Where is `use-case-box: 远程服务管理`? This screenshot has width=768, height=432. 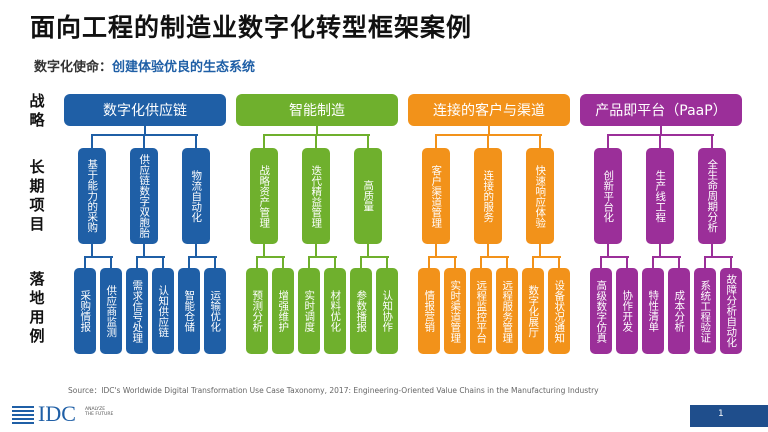
use-case-box: 远程服务管理 is located at coordinates (507, 311).